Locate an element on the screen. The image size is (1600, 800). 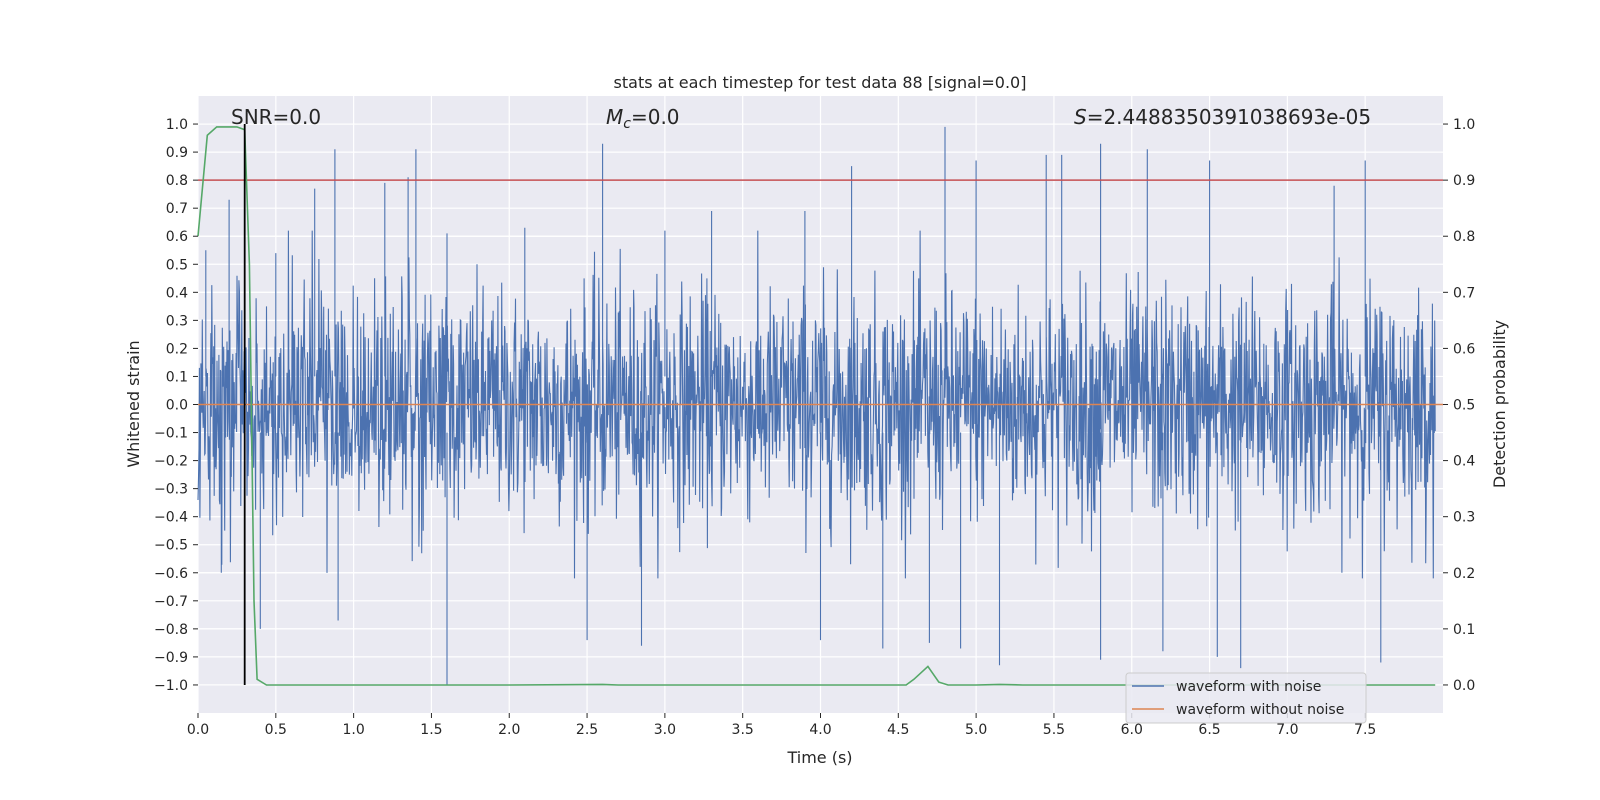
y-tick-label: 1.0 is located at coordinates (177, 125).